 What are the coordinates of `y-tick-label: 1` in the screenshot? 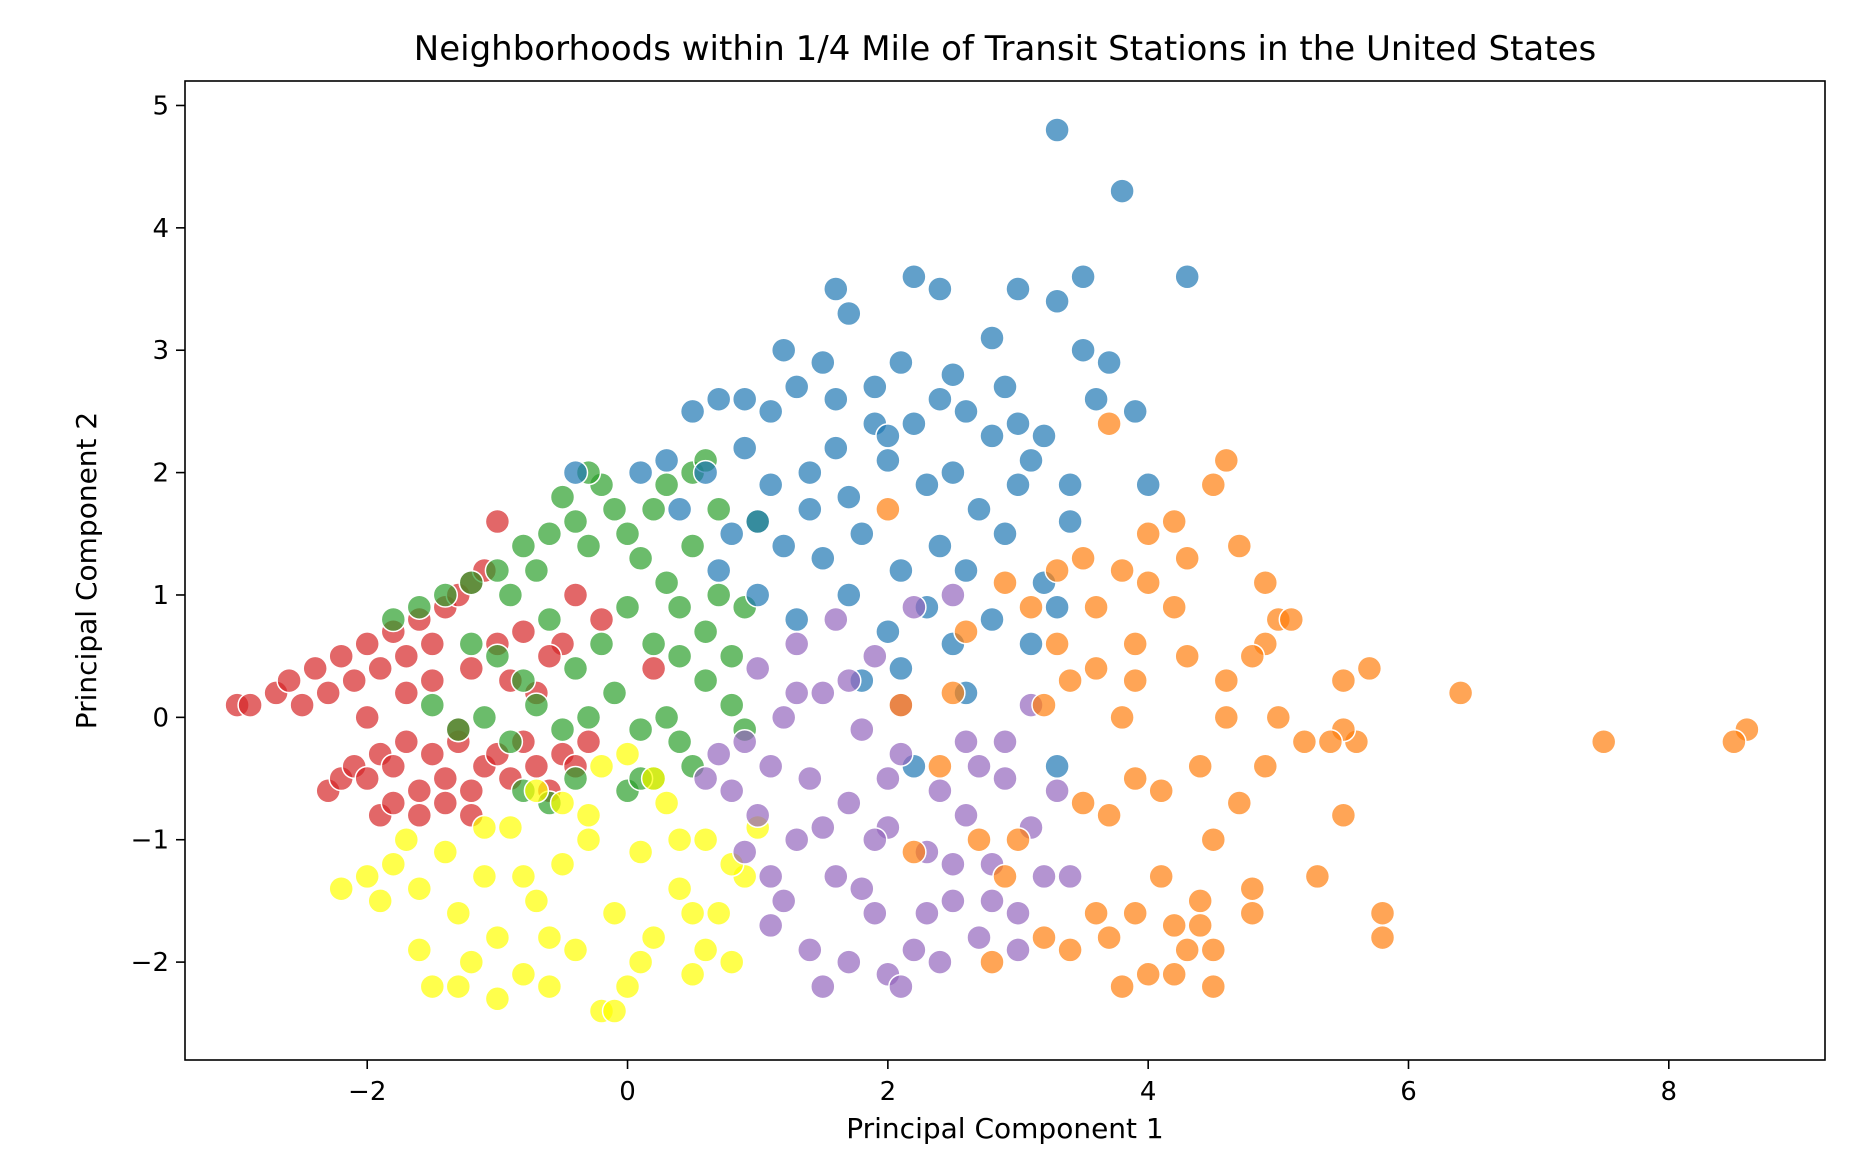 It's located at (160, 596).